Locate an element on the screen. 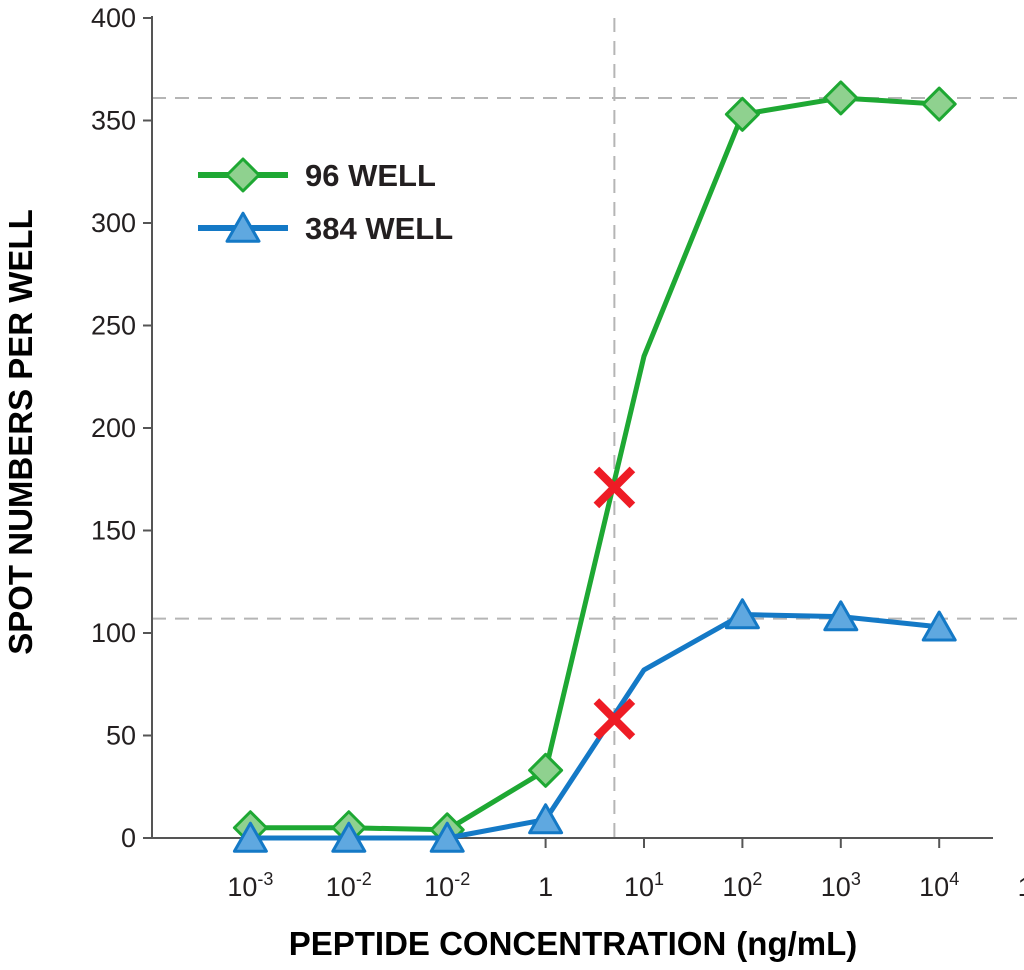  legend-label: 384 WELL is located at coordinates (379, 228).